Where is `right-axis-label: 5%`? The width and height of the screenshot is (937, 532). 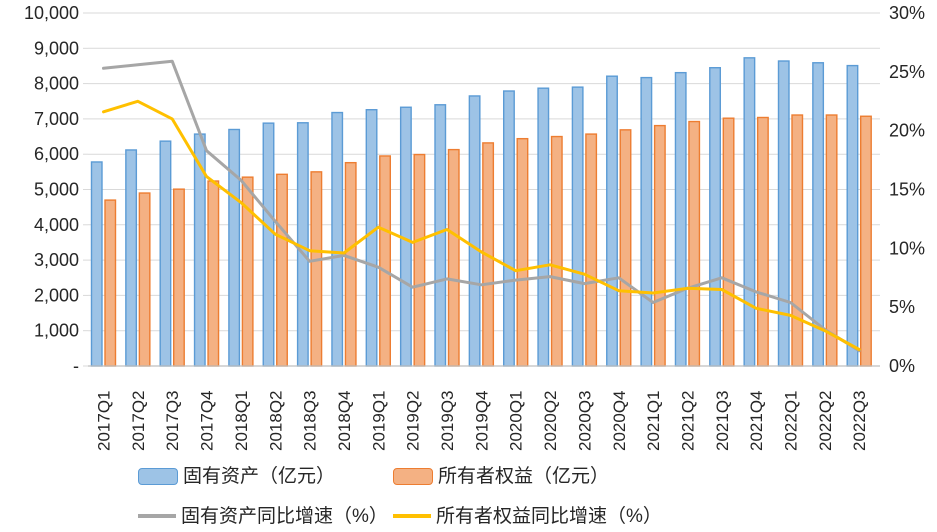
right-axis-label: 5% is located at coordinates (902, 307).